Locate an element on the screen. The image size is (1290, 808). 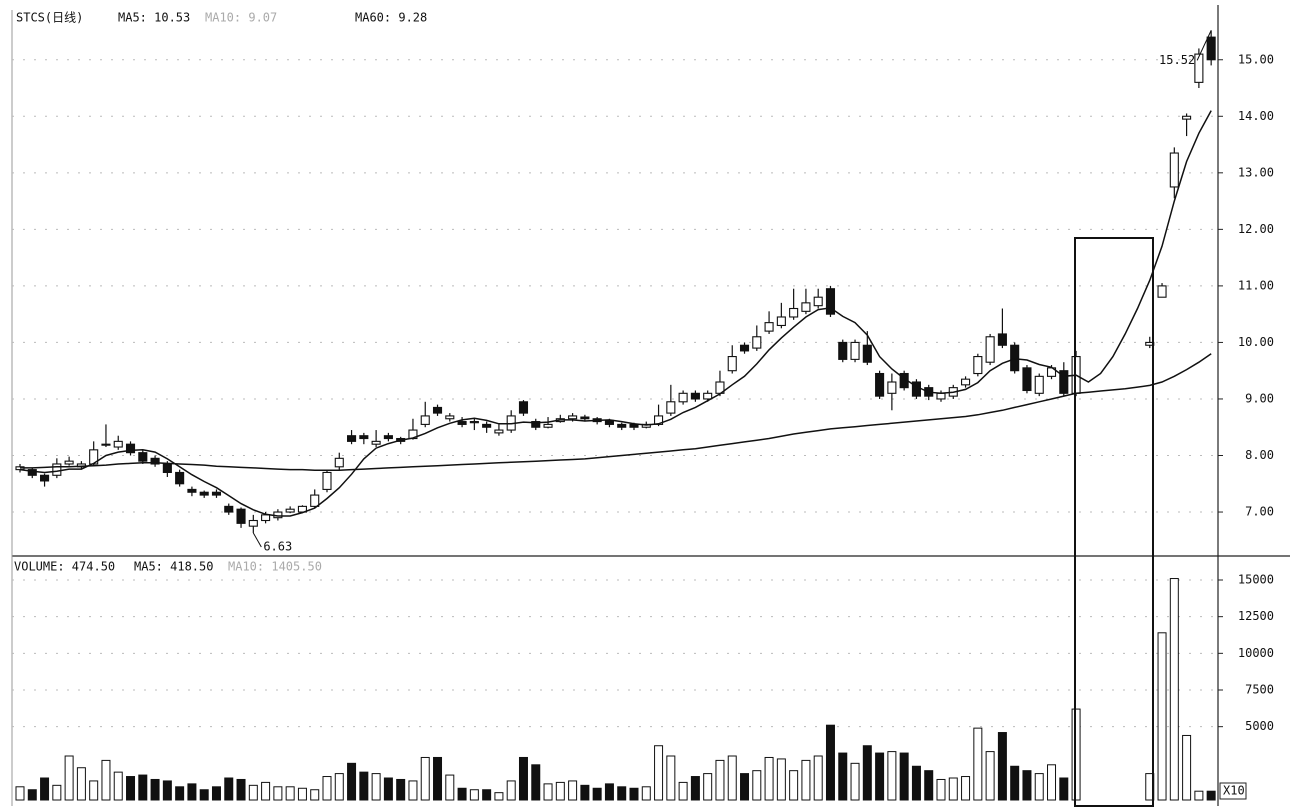
volume-indicator: MA10: 1405.50 is located at coordinates (275, 567).